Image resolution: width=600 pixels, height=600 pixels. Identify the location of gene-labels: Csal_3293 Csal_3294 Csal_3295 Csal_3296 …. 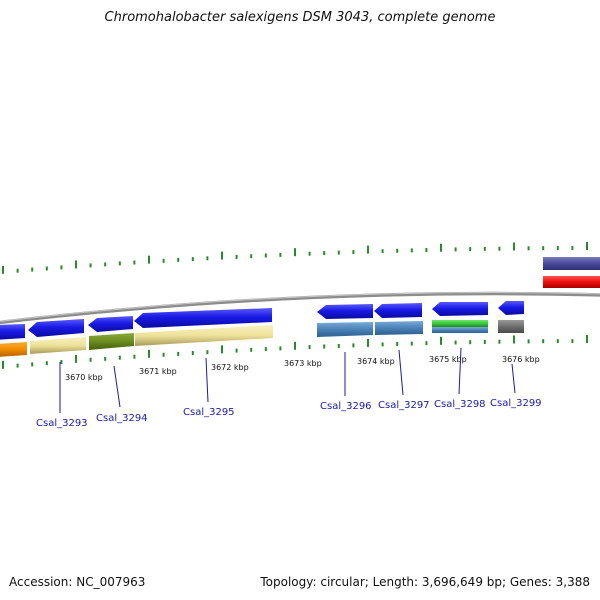
(289, 413).